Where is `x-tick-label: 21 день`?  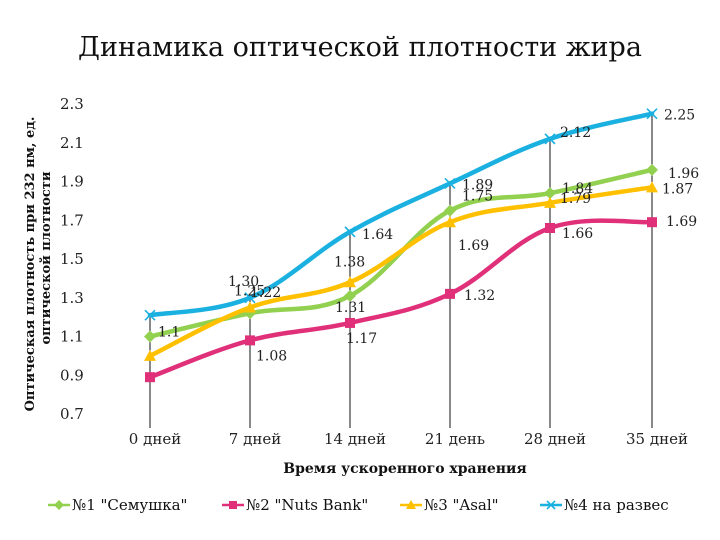
x-tick-label: 21 день is located at coordinates (455, 439).